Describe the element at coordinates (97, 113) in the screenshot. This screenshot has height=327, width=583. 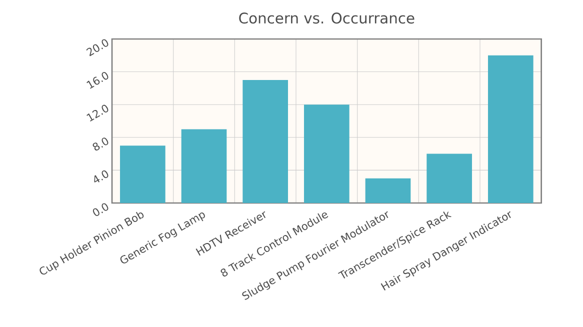
I see `y-tick-label: 12.0` at that location.